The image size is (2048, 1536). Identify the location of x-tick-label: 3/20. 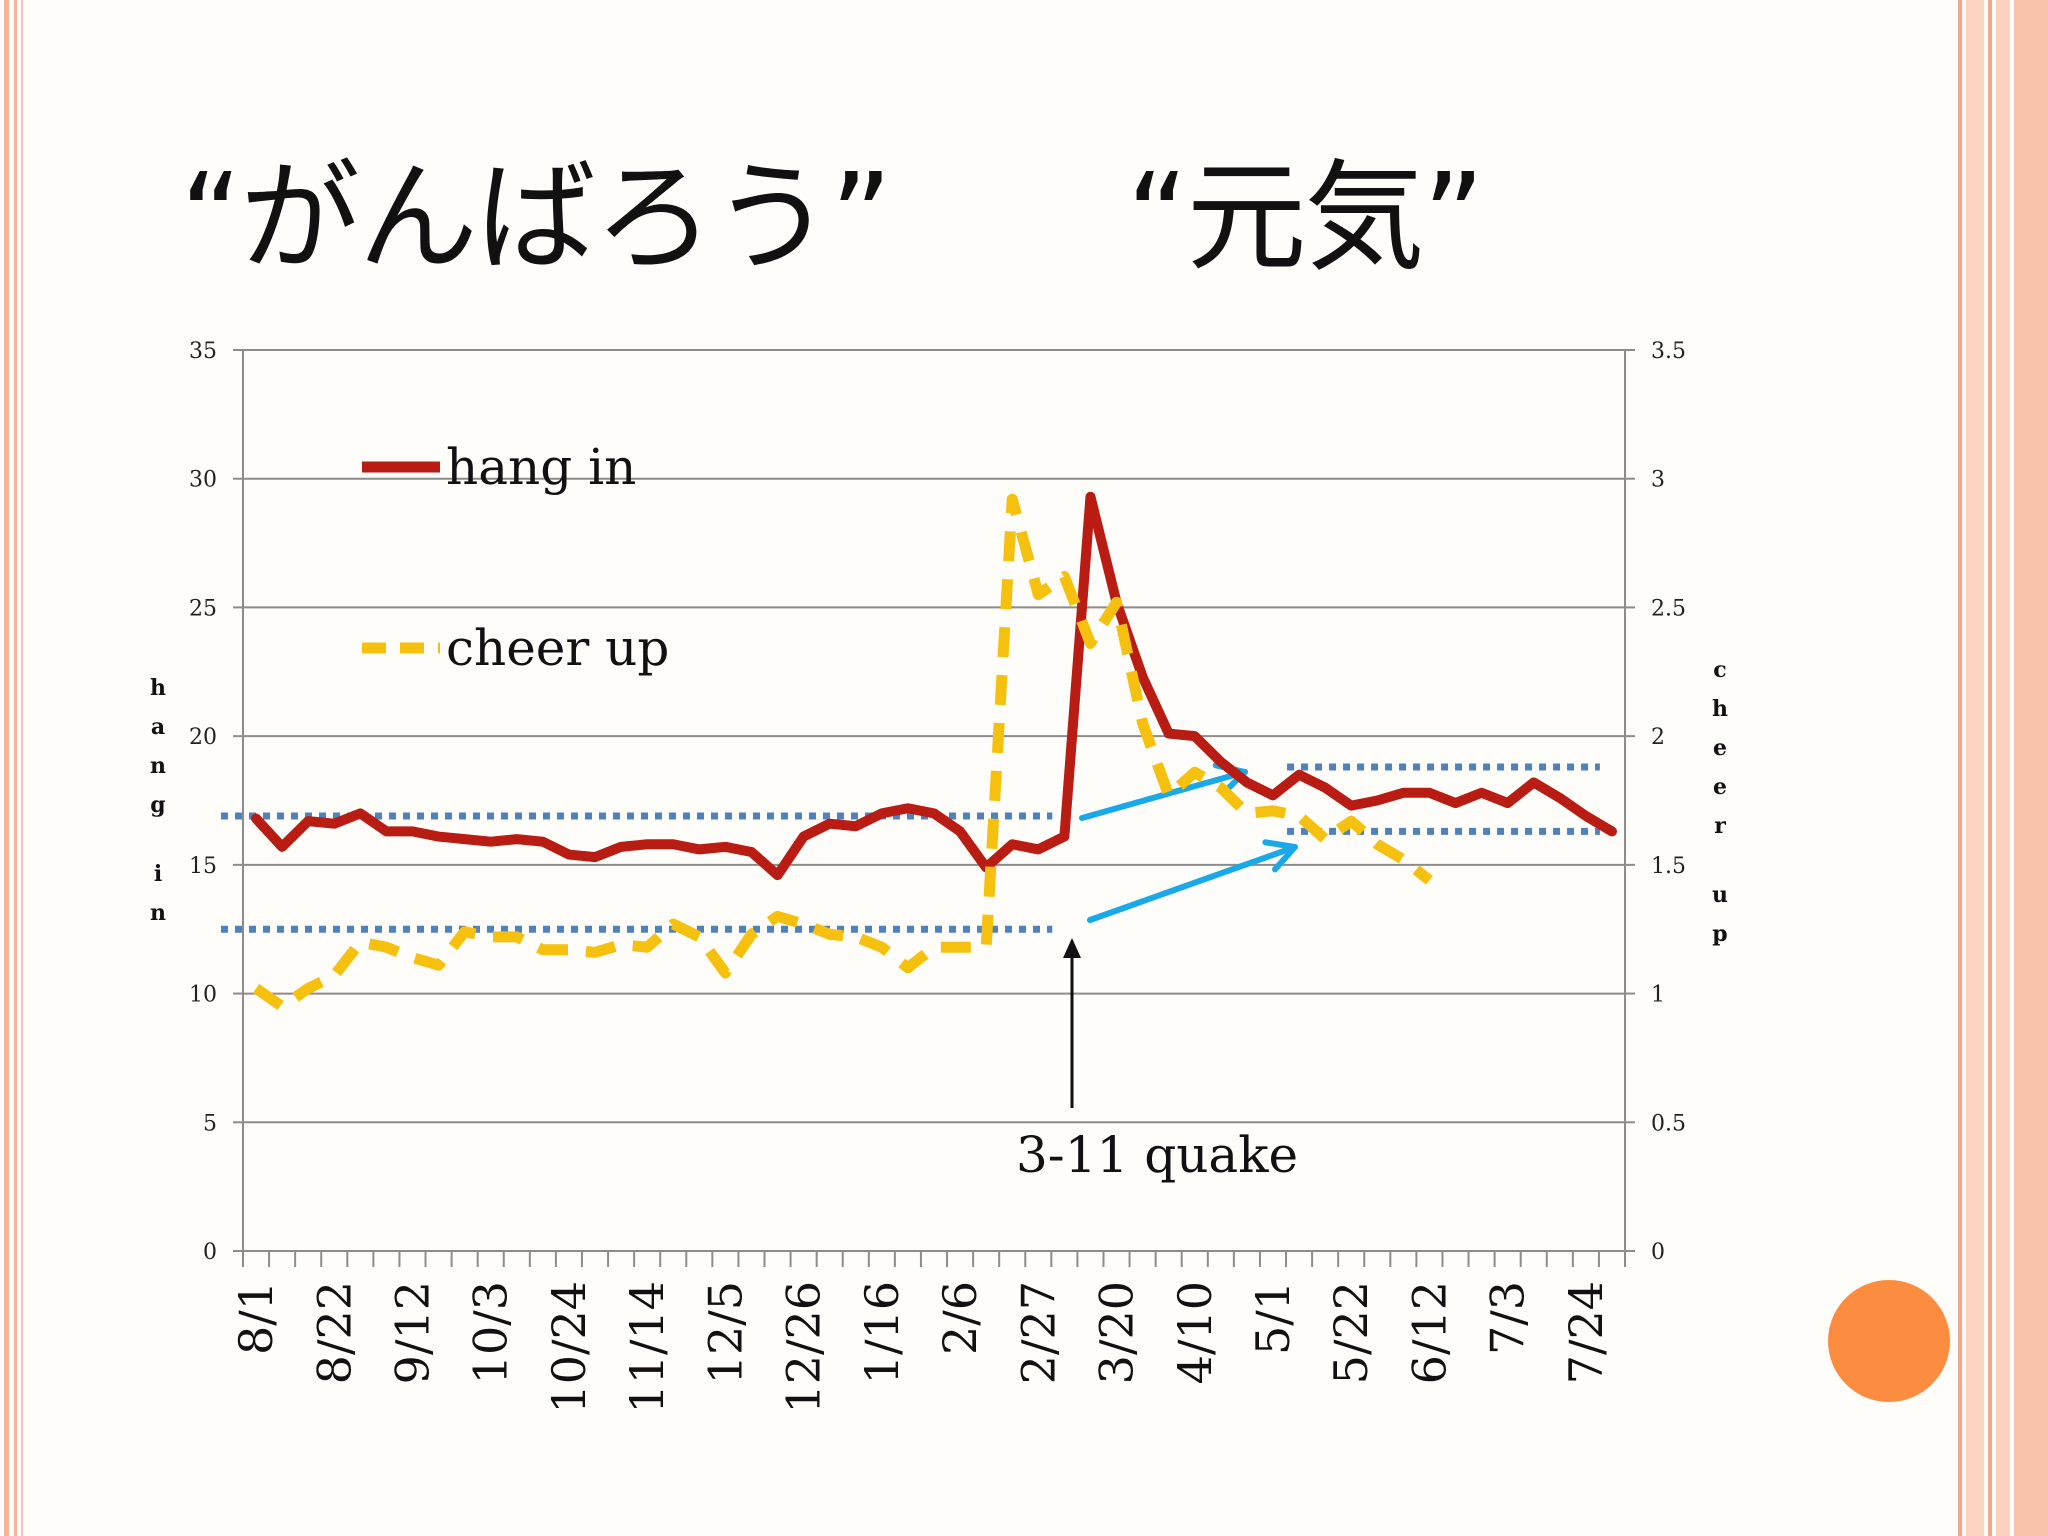
(1117, 1332).